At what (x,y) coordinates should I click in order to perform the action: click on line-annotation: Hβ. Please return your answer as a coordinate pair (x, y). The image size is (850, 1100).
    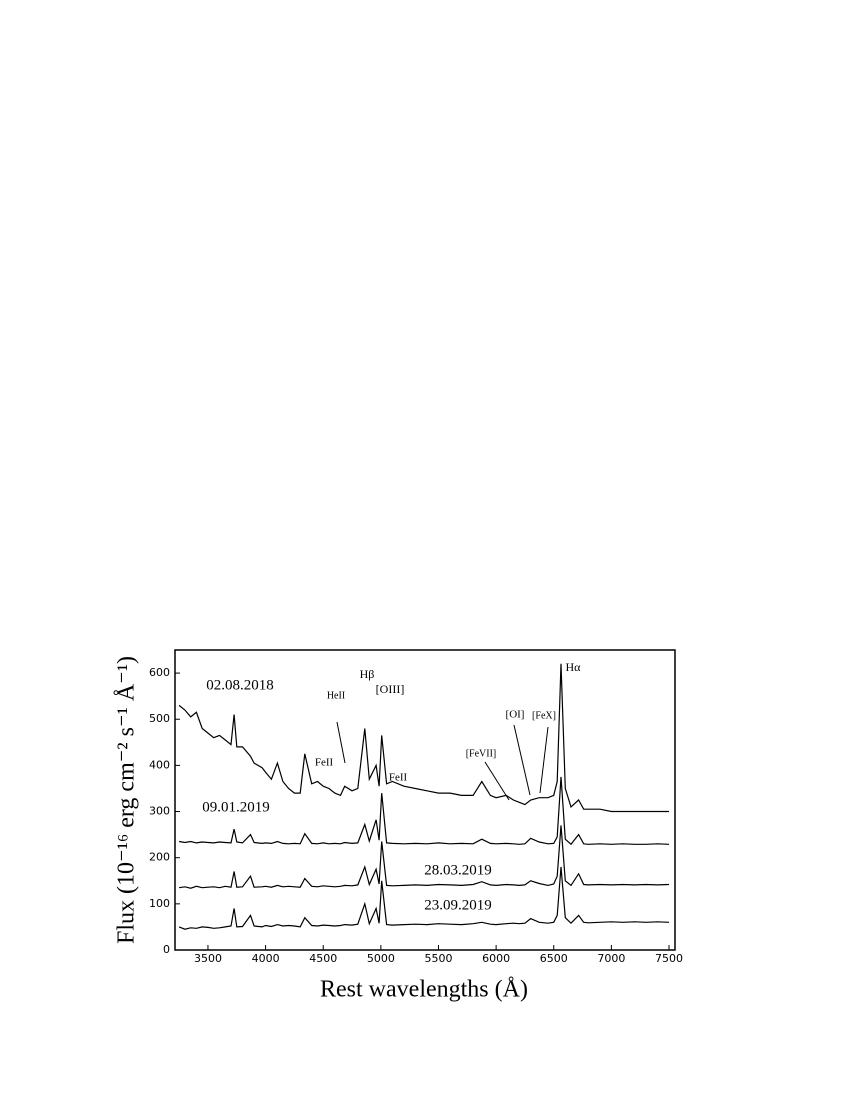
    Looking at the image, I should click on (367, 674).